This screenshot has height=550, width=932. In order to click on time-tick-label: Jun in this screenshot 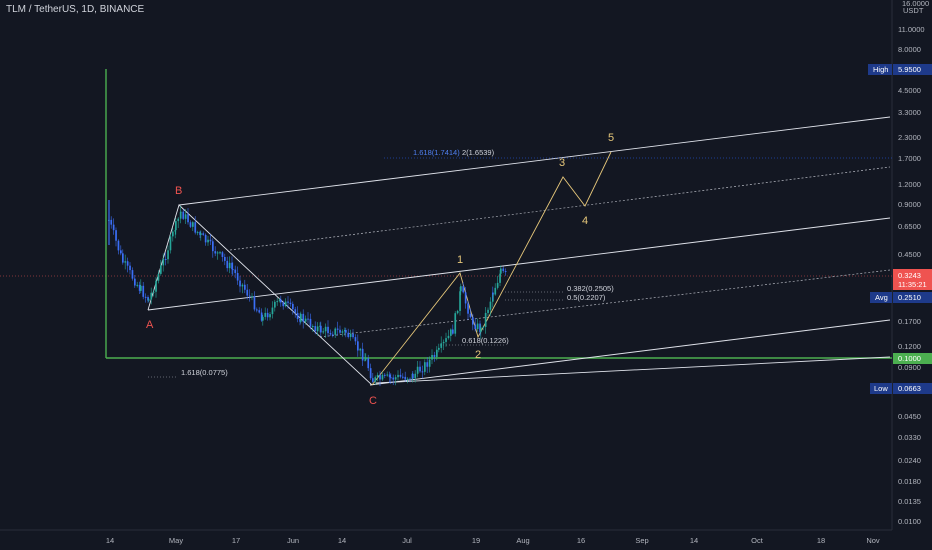, I will do `click(293, 540)`.